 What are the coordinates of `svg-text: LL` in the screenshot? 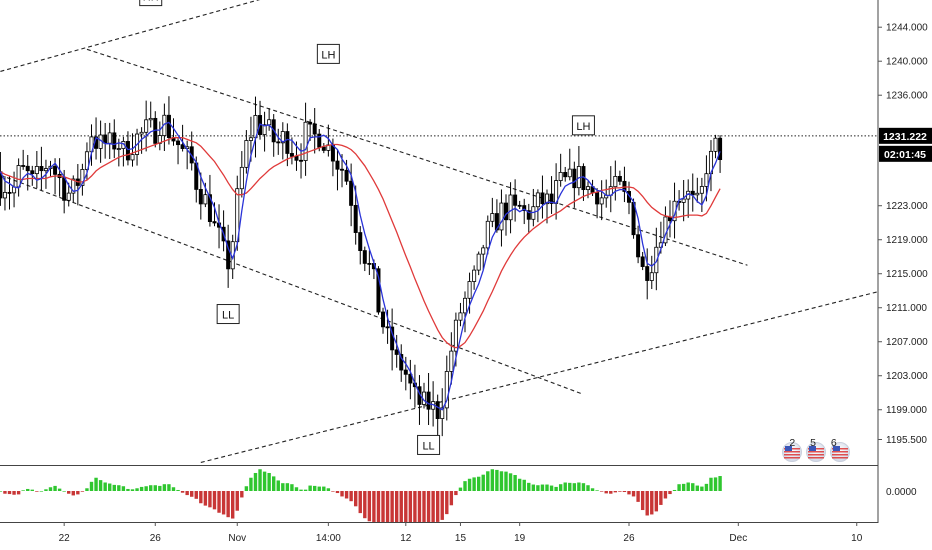 It's located at (228, 316).